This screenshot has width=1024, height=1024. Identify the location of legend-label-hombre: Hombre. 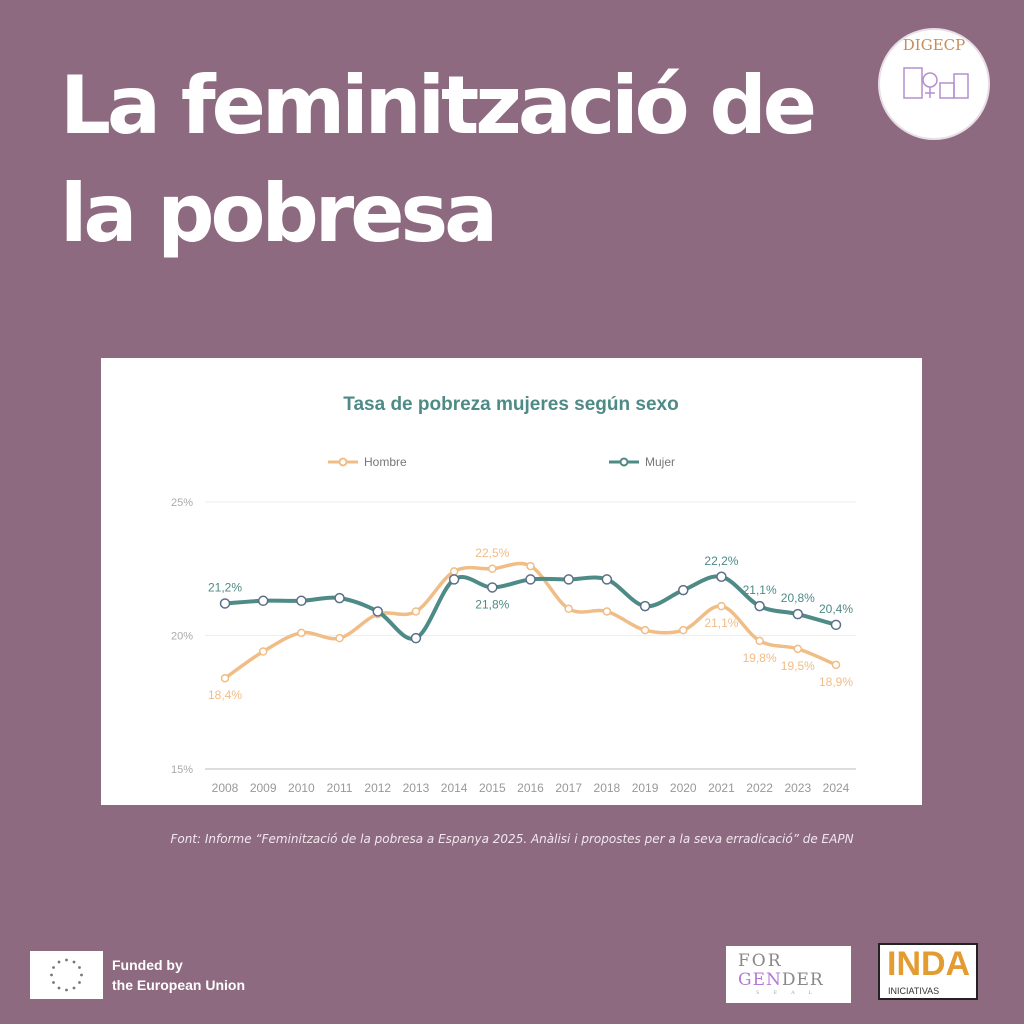
(385, 462).